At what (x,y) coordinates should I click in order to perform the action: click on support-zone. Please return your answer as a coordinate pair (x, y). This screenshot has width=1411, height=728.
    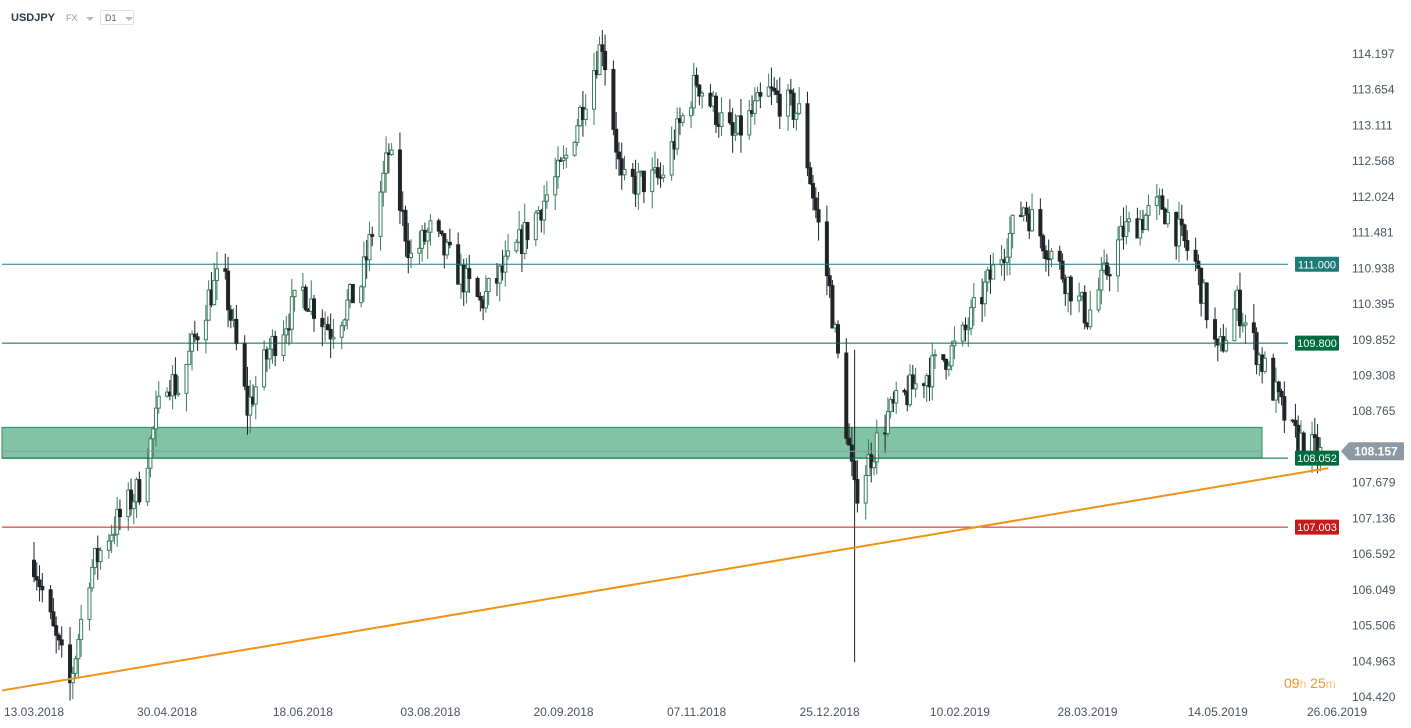
    Looking at the image, I should click on (632, 442).